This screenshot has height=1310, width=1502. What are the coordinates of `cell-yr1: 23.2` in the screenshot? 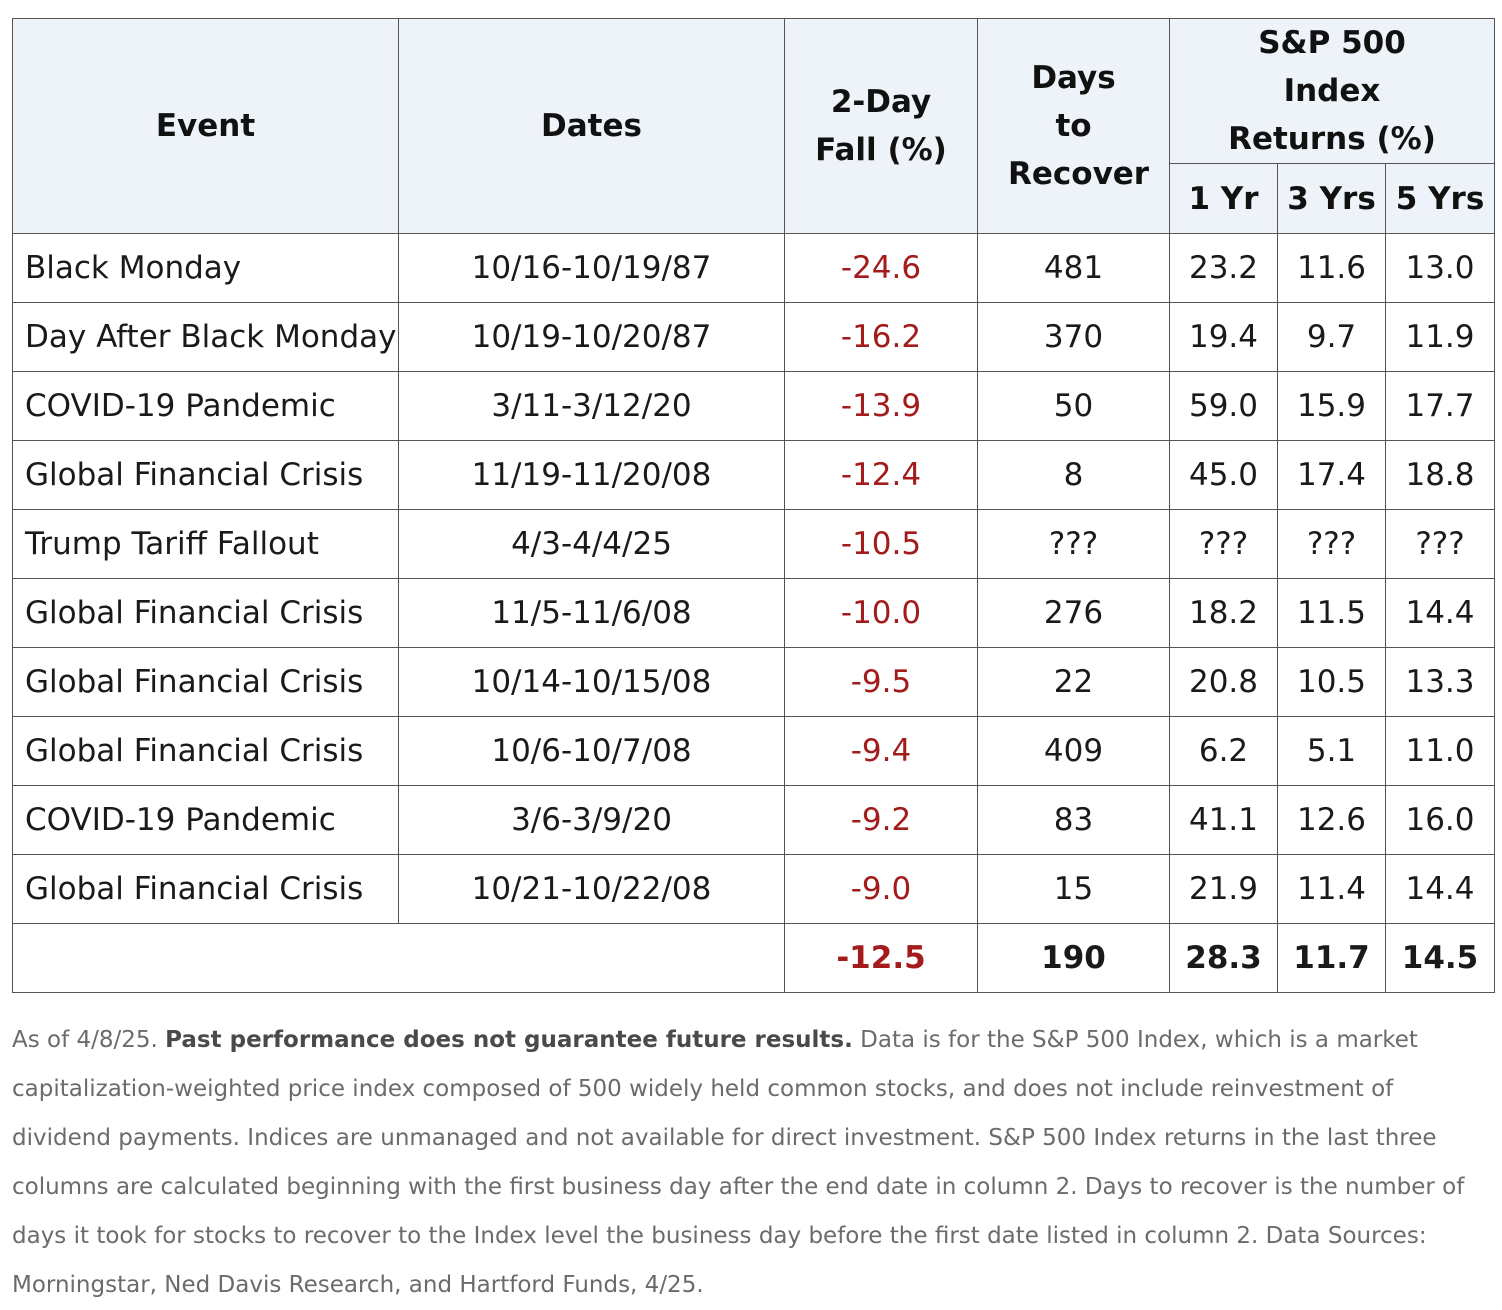 It's located at (1223, 268).